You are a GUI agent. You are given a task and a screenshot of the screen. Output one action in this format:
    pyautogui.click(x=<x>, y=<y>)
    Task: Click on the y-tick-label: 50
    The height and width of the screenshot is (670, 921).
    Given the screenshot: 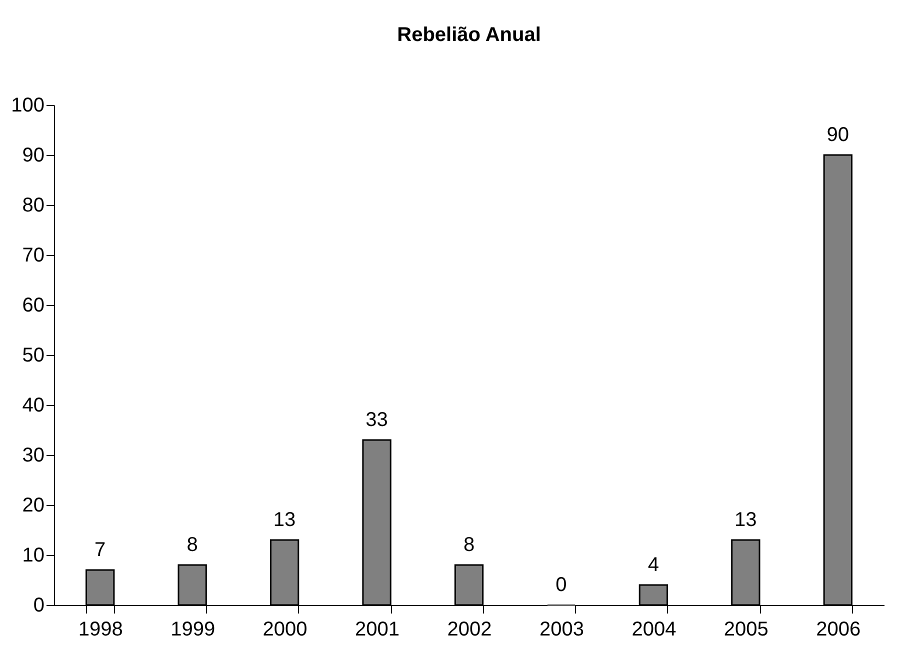 What is the action you would take?
    pyautogui.click(x=33, y=355)
    